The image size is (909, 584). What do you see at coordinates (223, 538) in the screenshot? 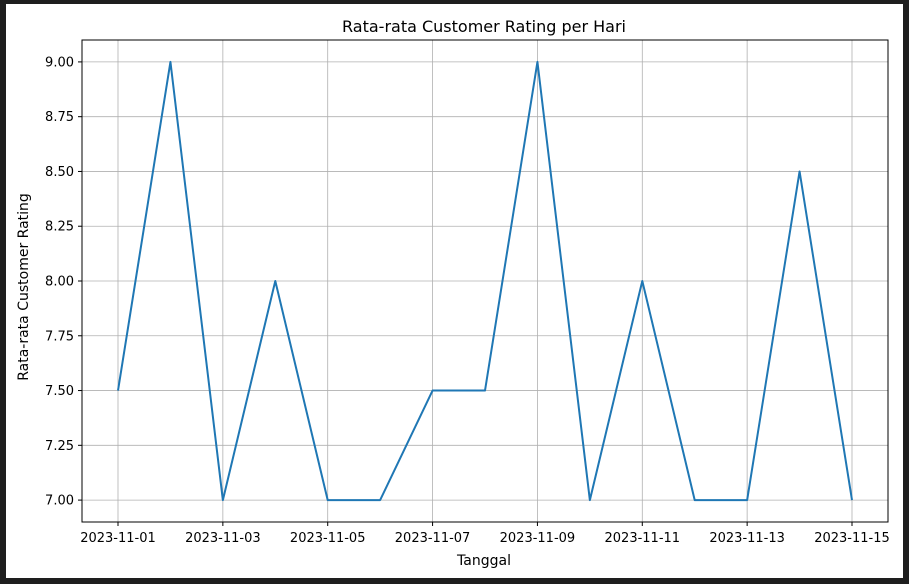
I see `x-tick-label: 2023-11-03` at bounding box center [223, 538].